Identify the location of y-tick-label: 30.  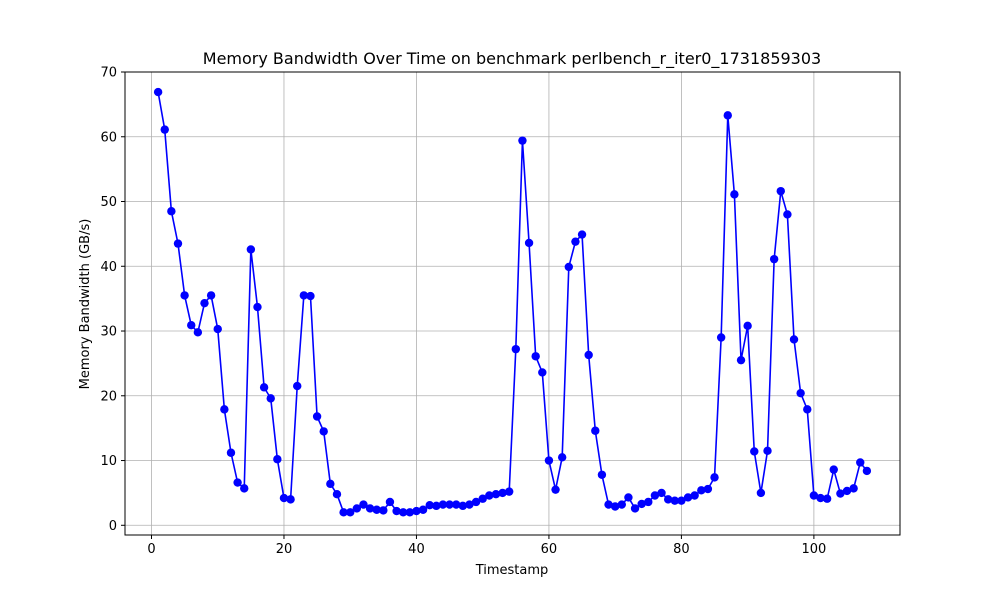
(108, 332).